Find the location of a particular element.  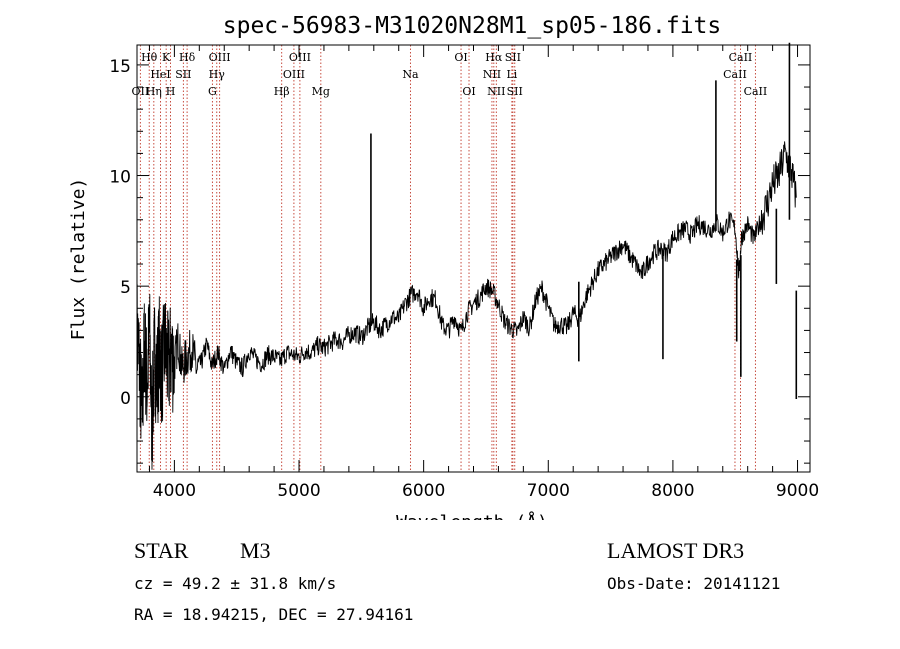

line-label-24: CaII is located at coordinates (735, 74).